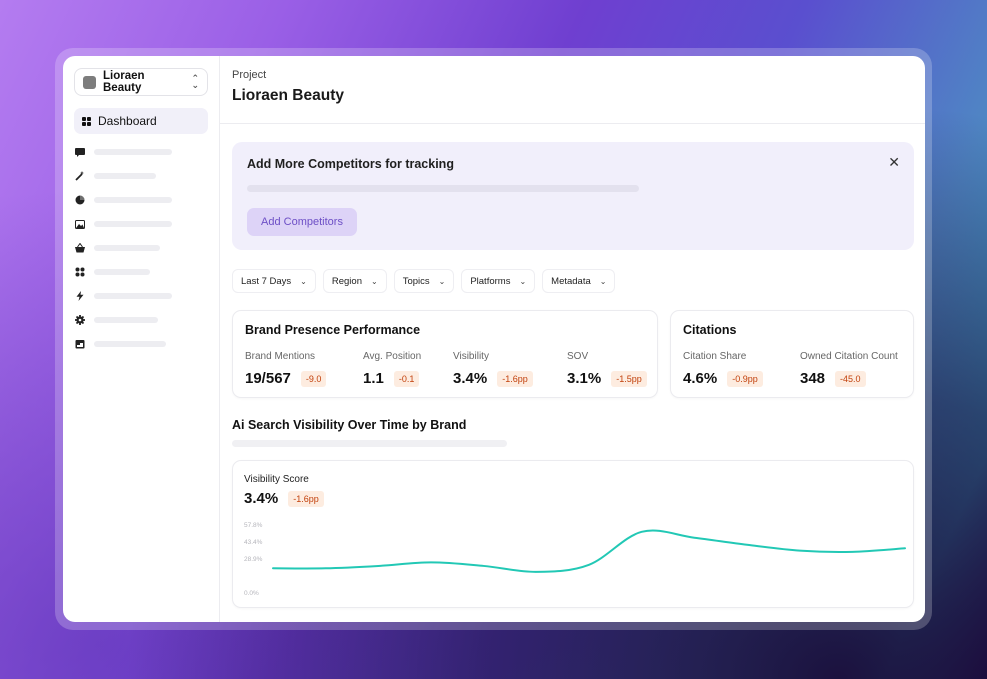  I want to click on banner-title: Add More Competitors for tracking, so click(350, 164).